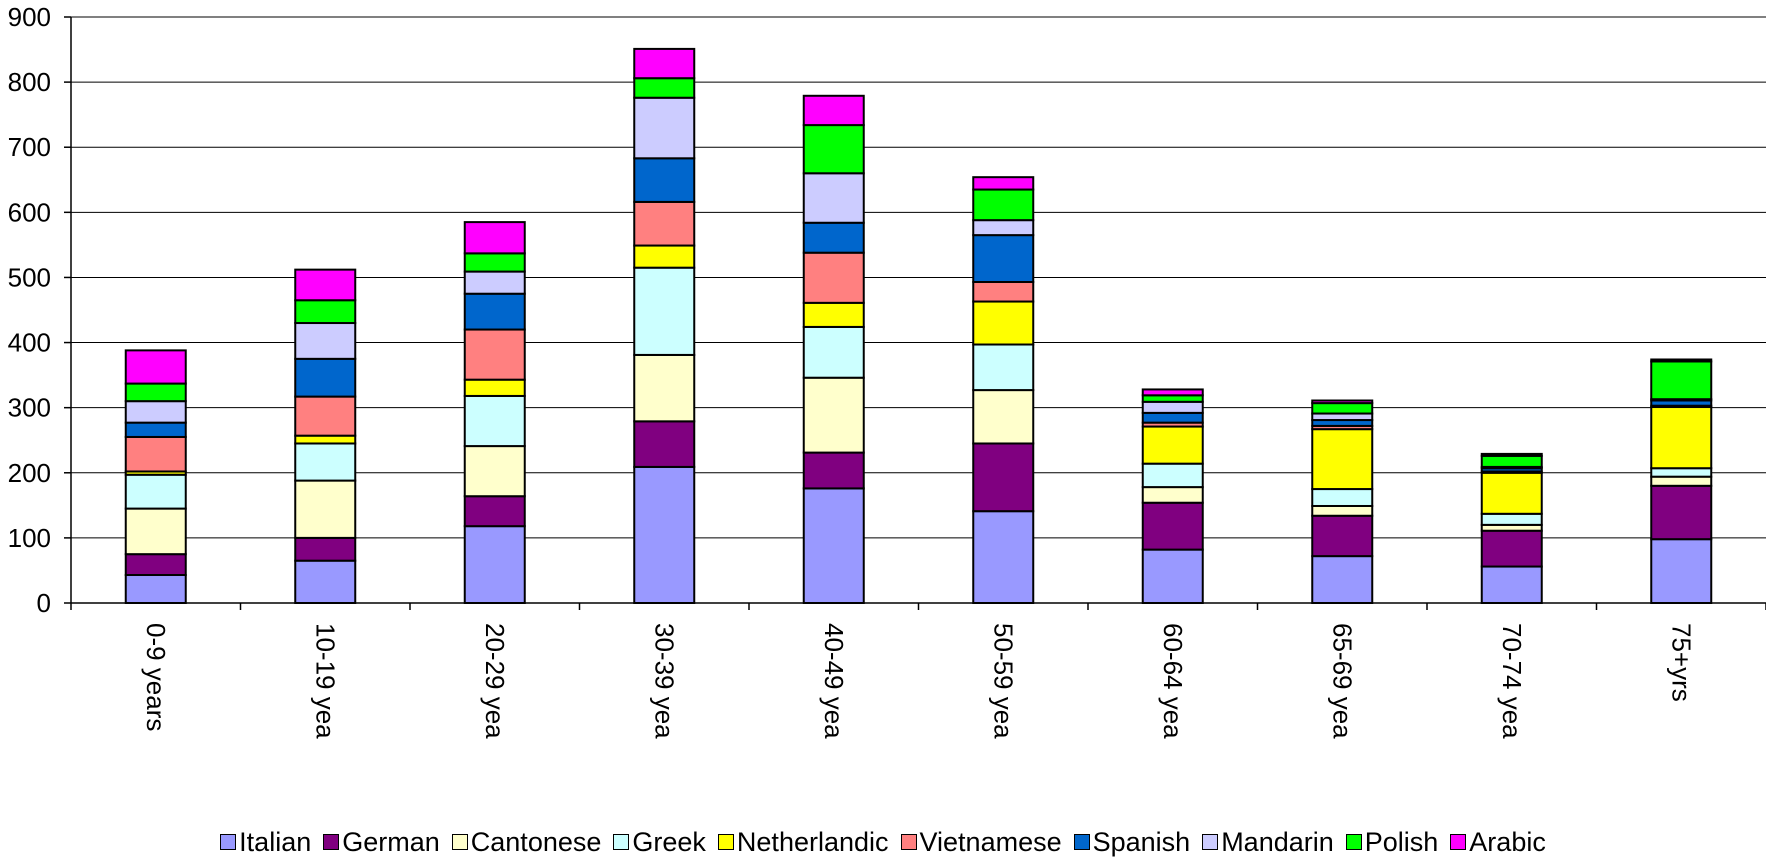  Describe the element at coordinates (1141, 841) in the screenshot. I see `legend-label: Spanish` at that location.